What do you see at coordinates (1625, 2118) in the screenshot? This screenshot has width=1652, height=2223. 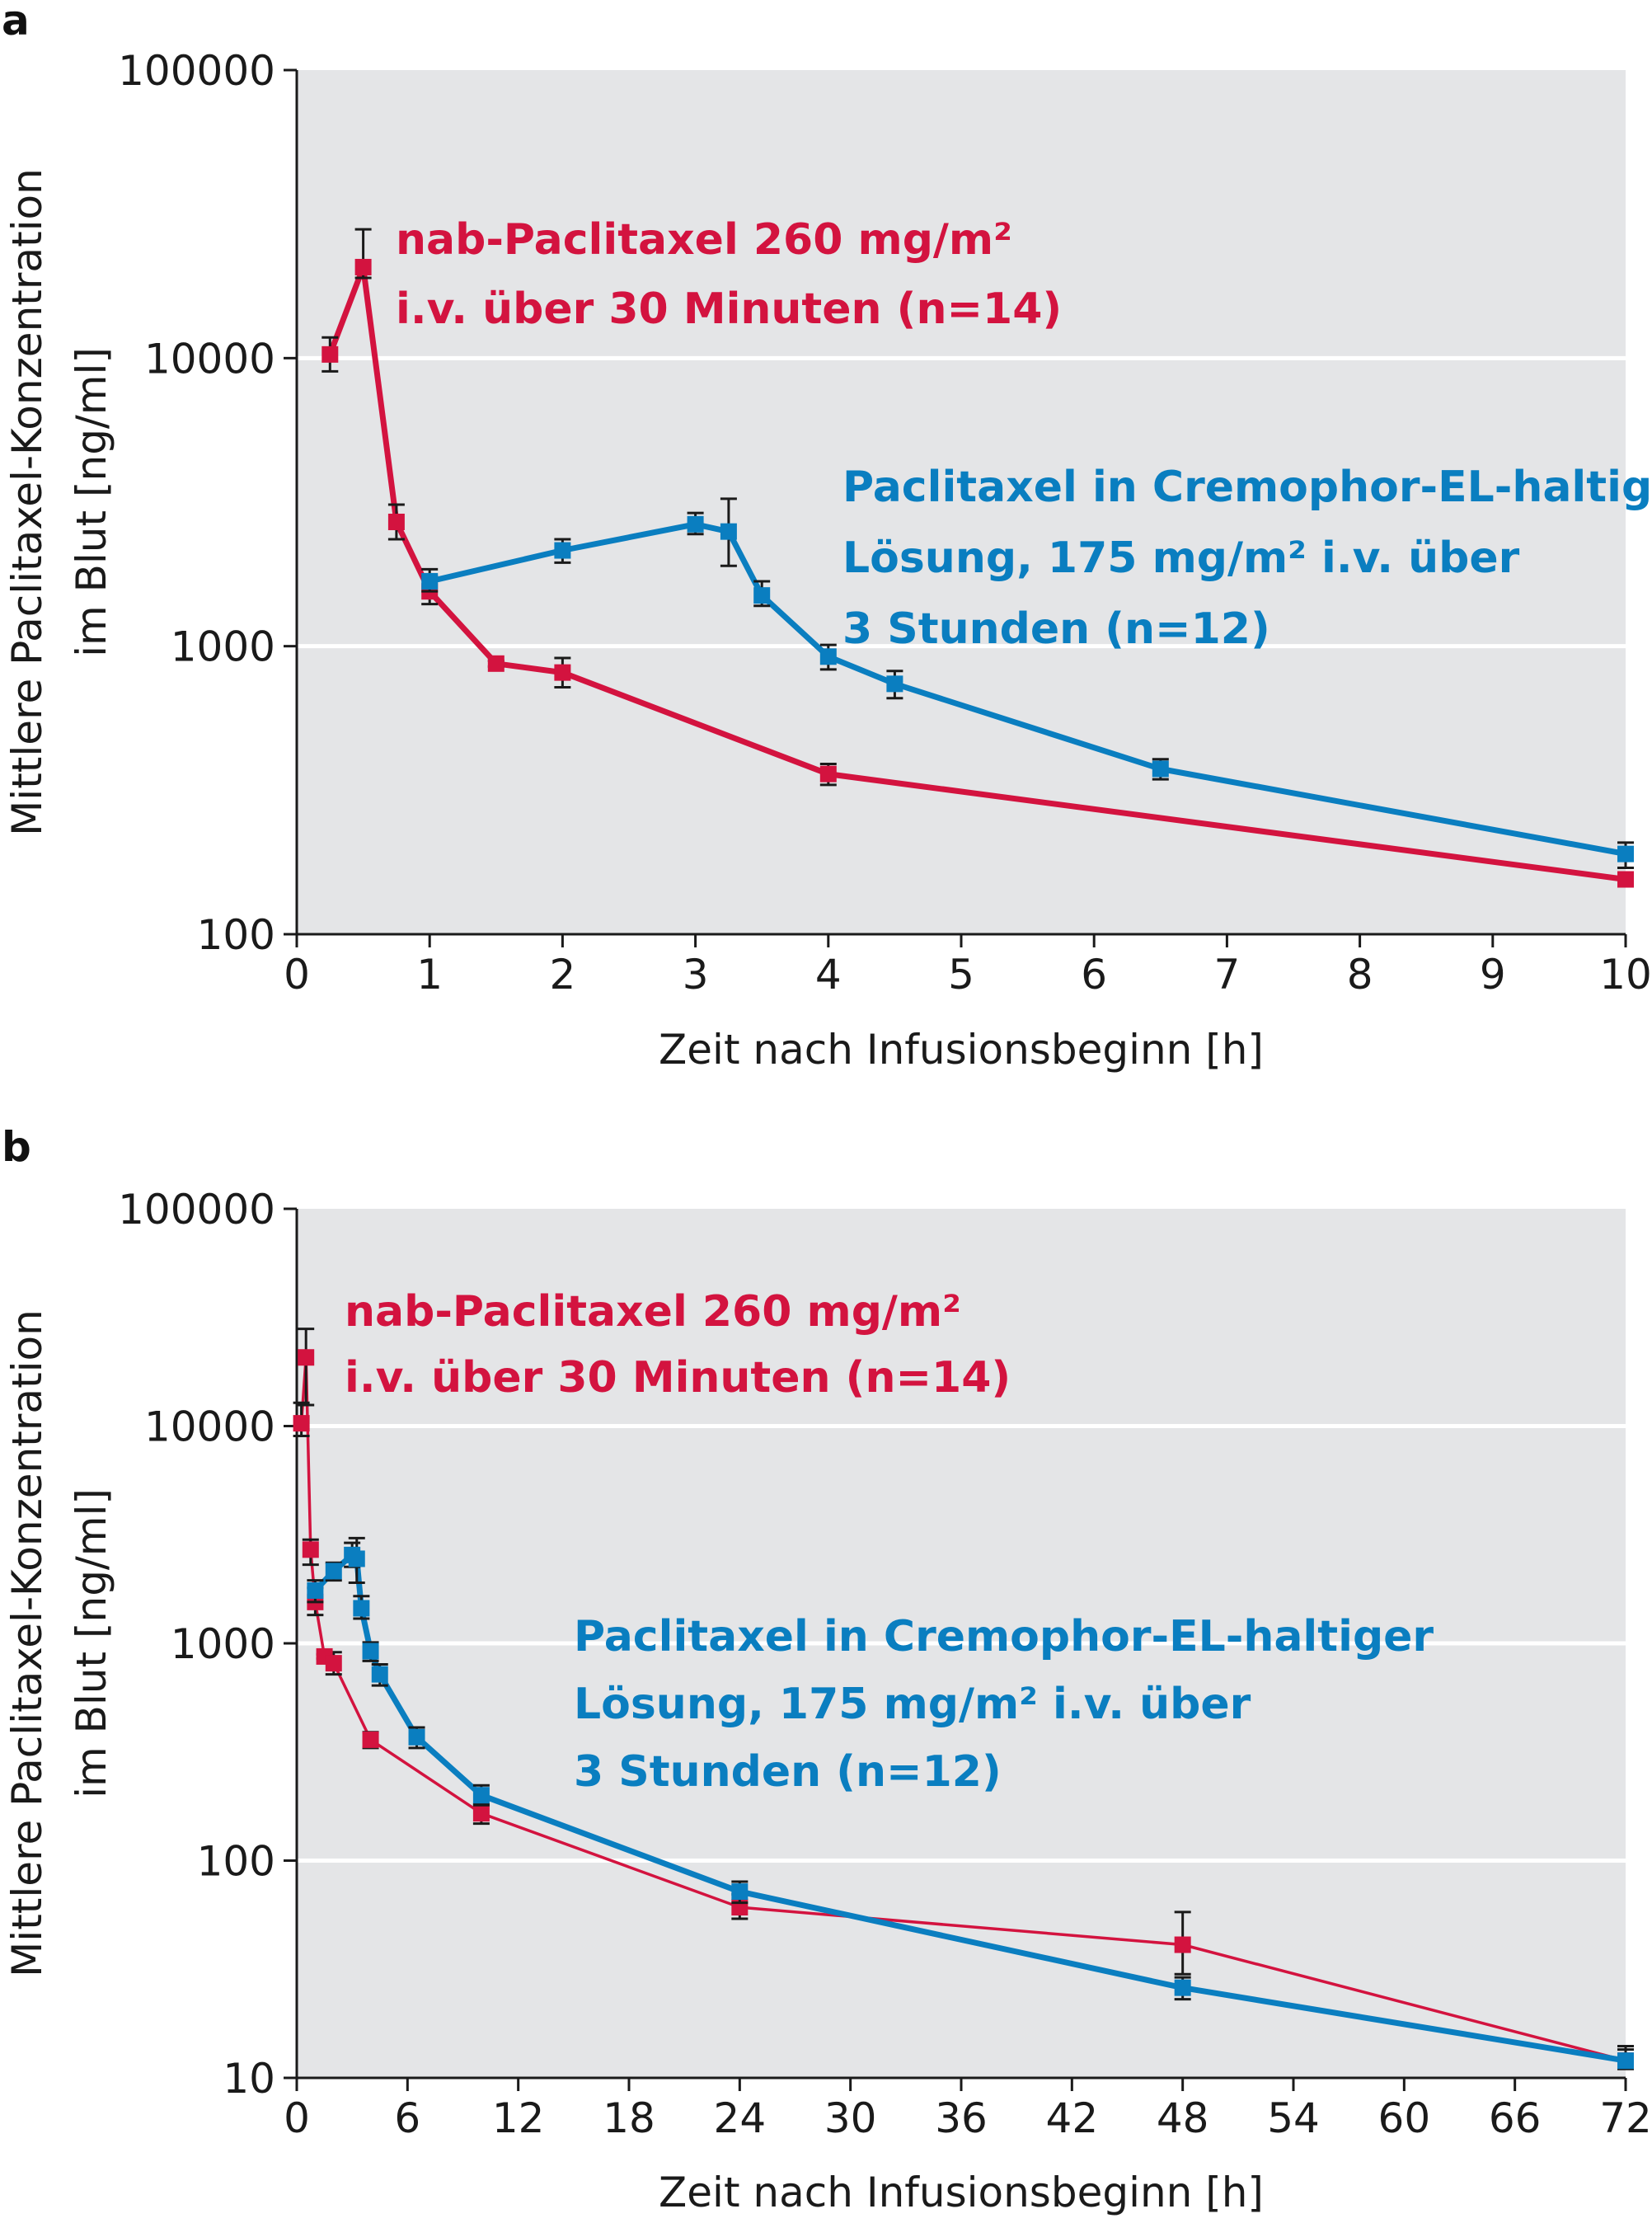 I see `x-tick-label: 72` at bounding box center [1625, 2118].